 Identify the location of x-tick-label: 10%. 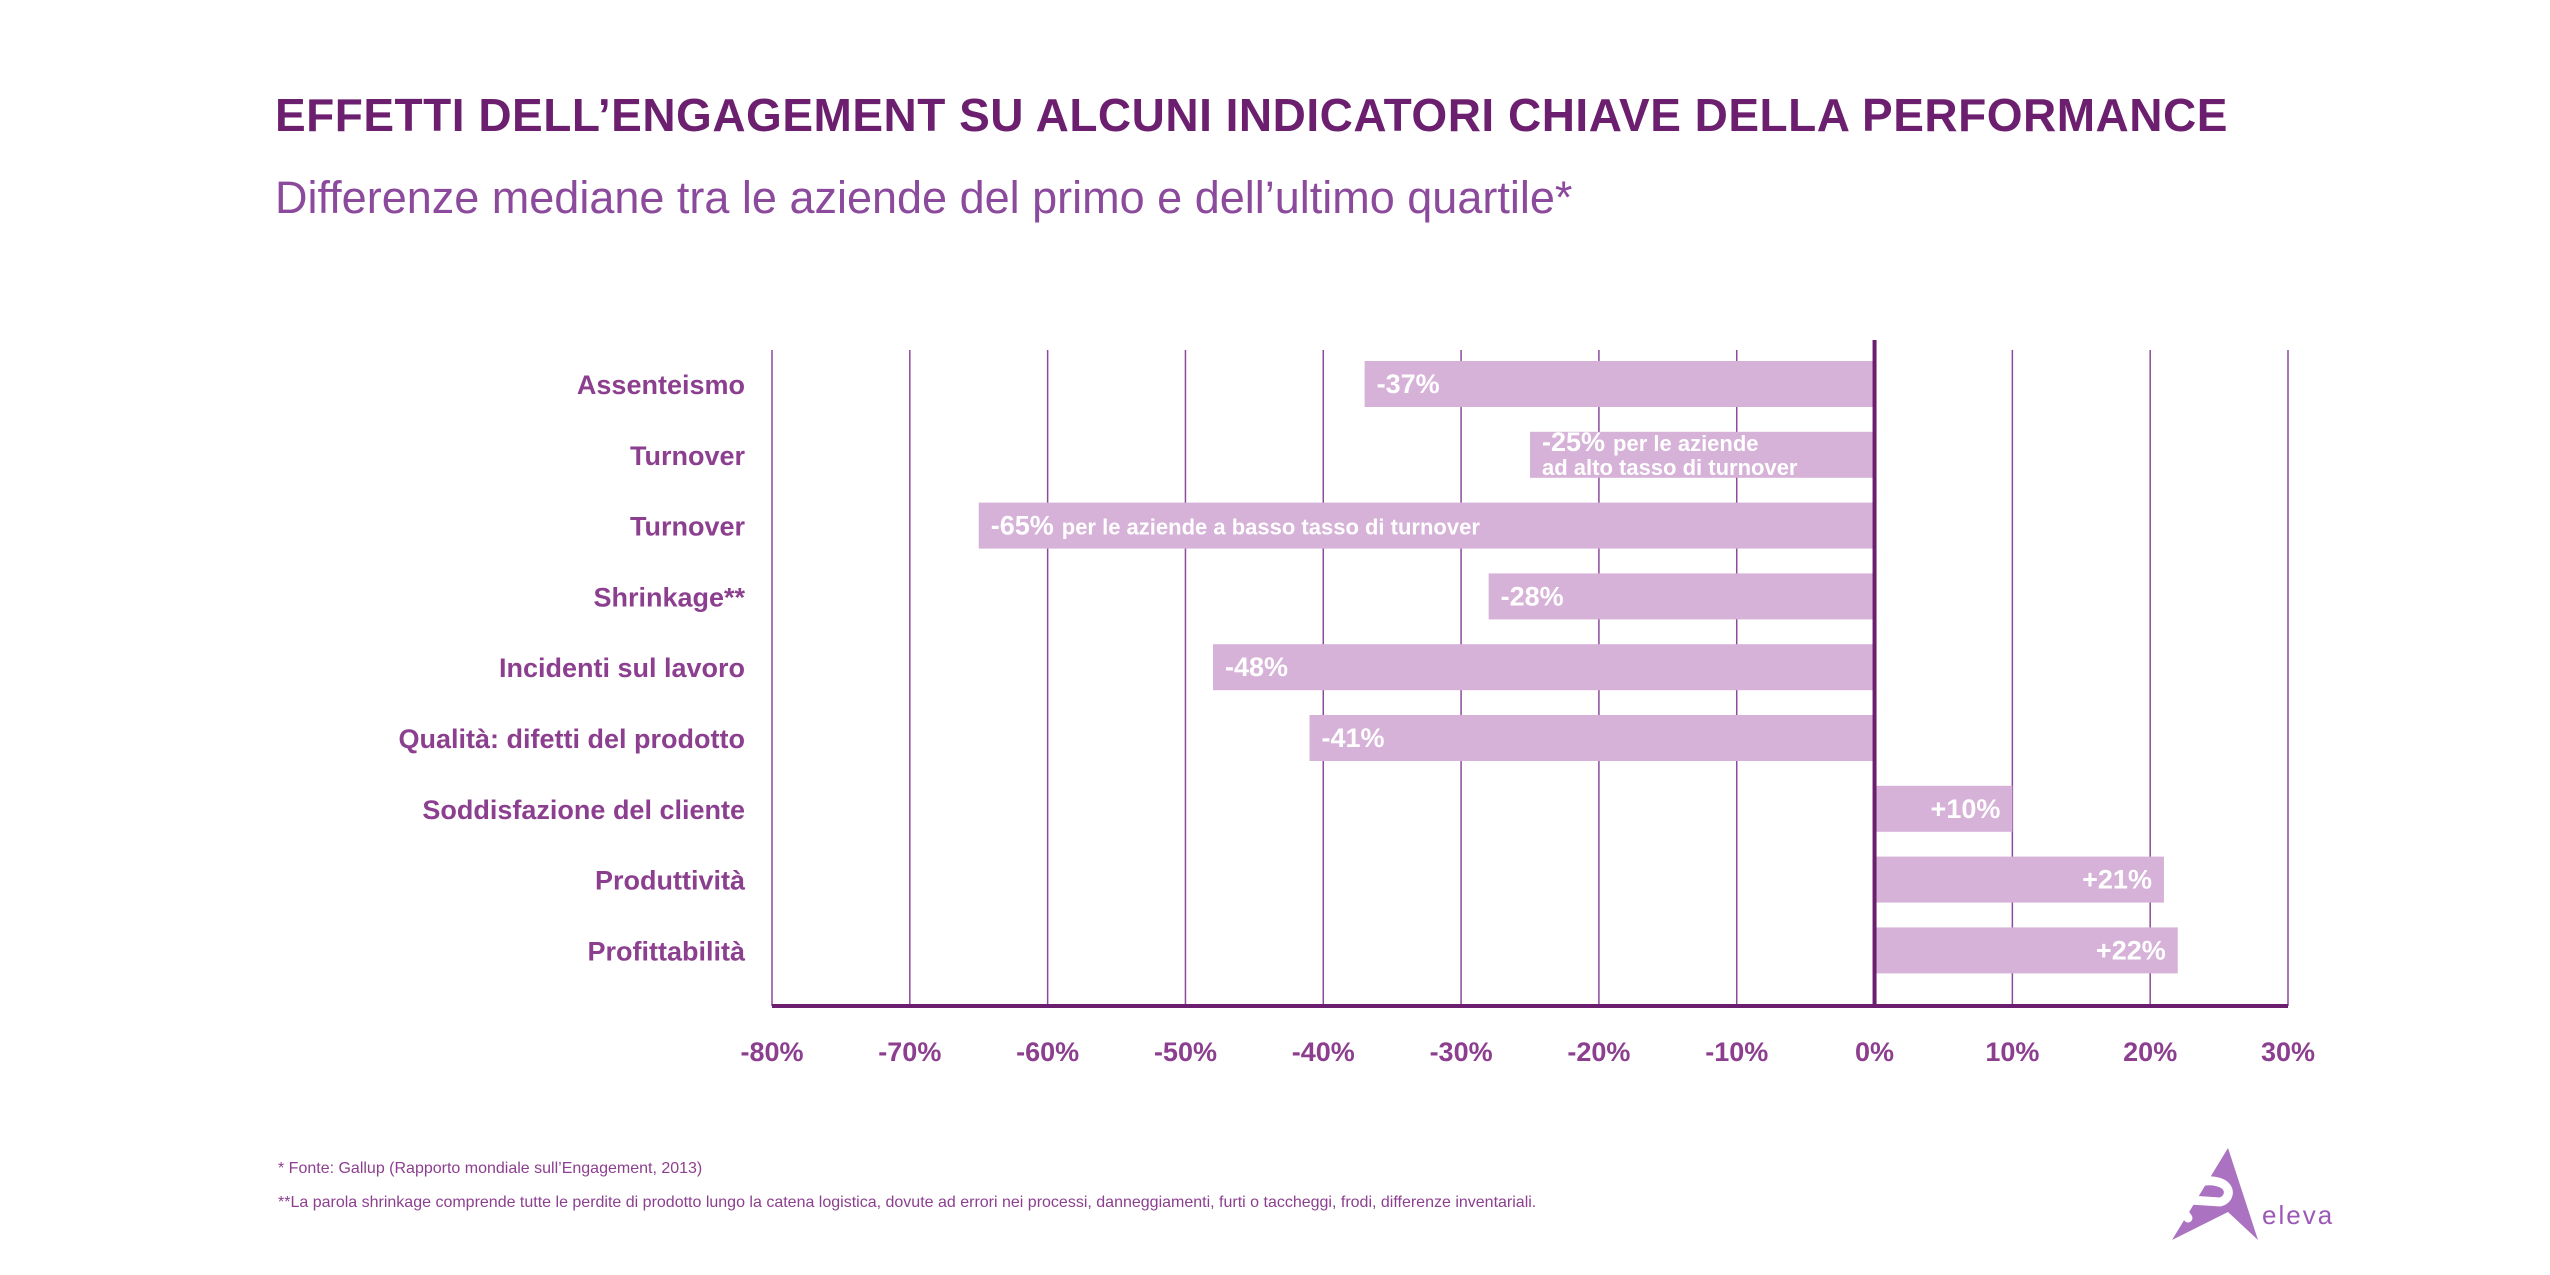
(2012, 1052).